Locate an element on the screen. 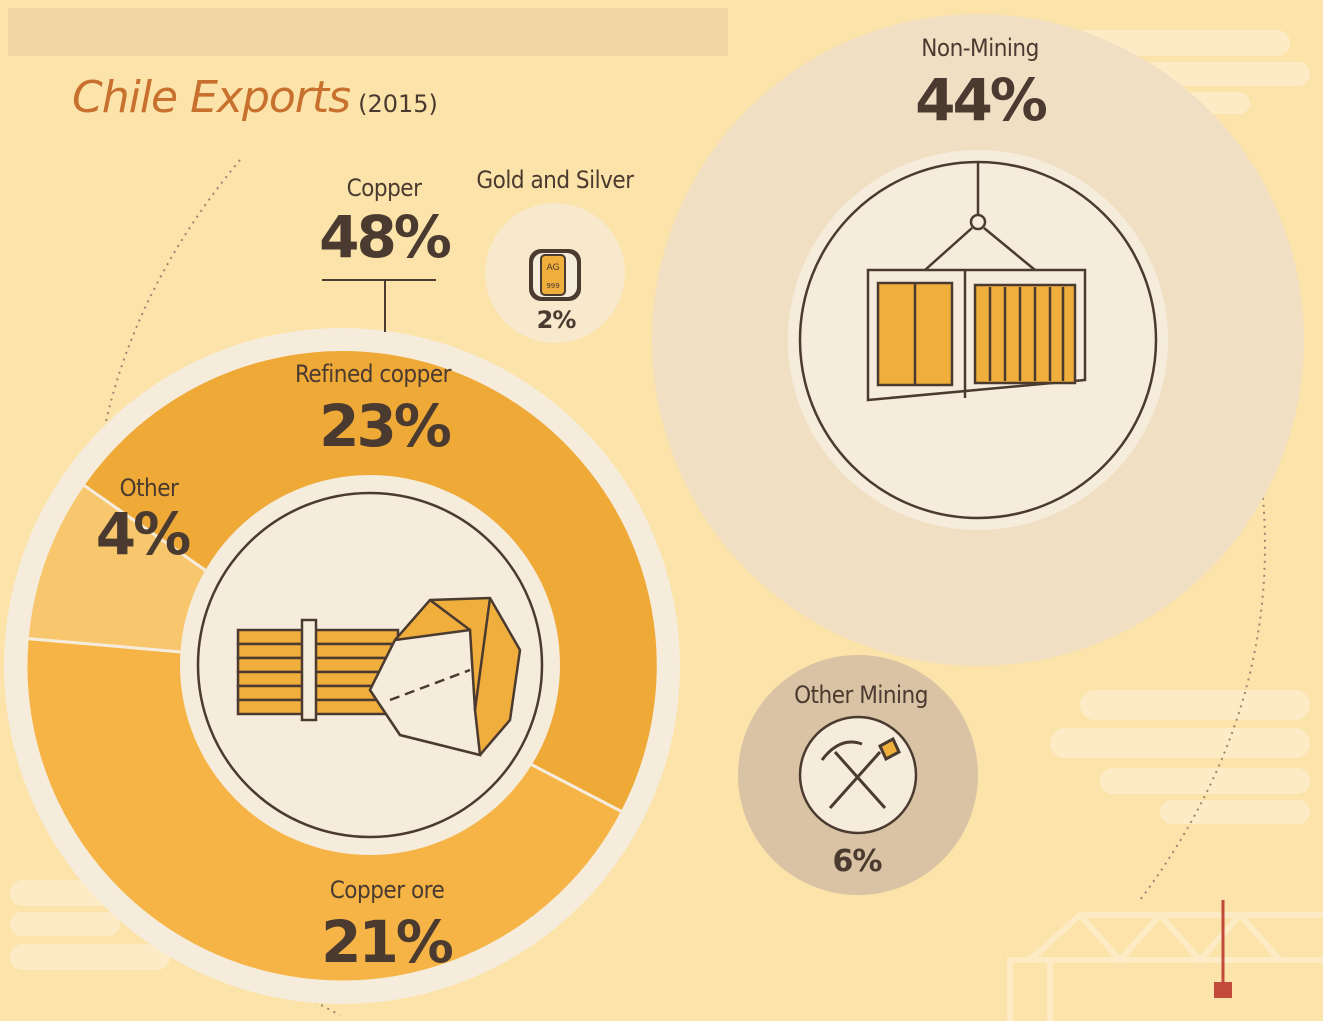  gold-bar-text: AG is located at coordinates (553, 268).